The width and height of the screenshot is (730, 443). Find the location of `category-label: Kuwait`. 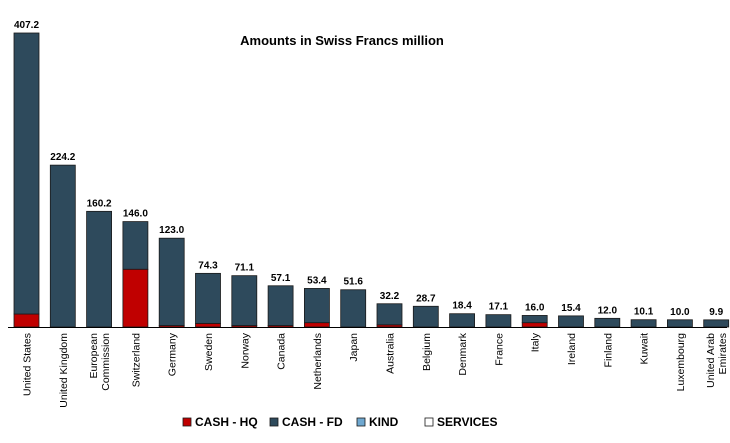

category-label: Kuwait is located at coordinates (645, 349).